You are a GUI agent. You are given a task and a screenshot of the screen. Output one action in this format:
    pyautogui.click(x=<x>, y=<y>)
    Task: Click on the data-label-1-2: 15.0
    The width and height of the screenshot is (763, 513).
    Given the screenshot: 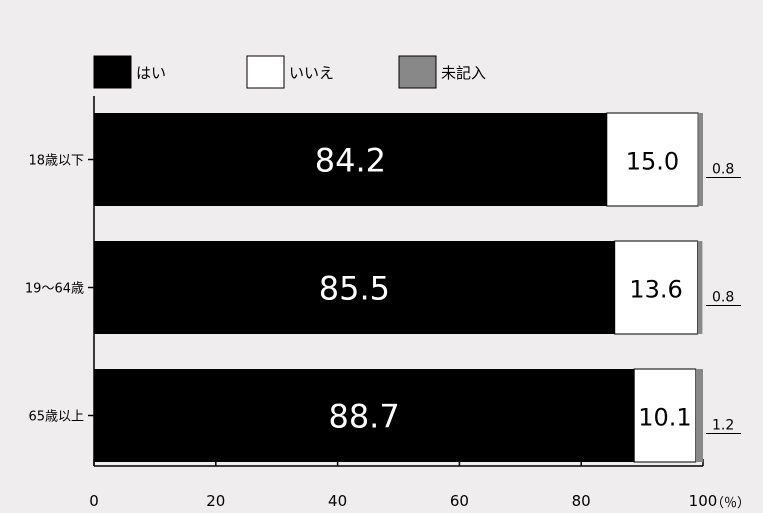 What is the action you would take?
    pyautogui.click(x=652, y=162)
    